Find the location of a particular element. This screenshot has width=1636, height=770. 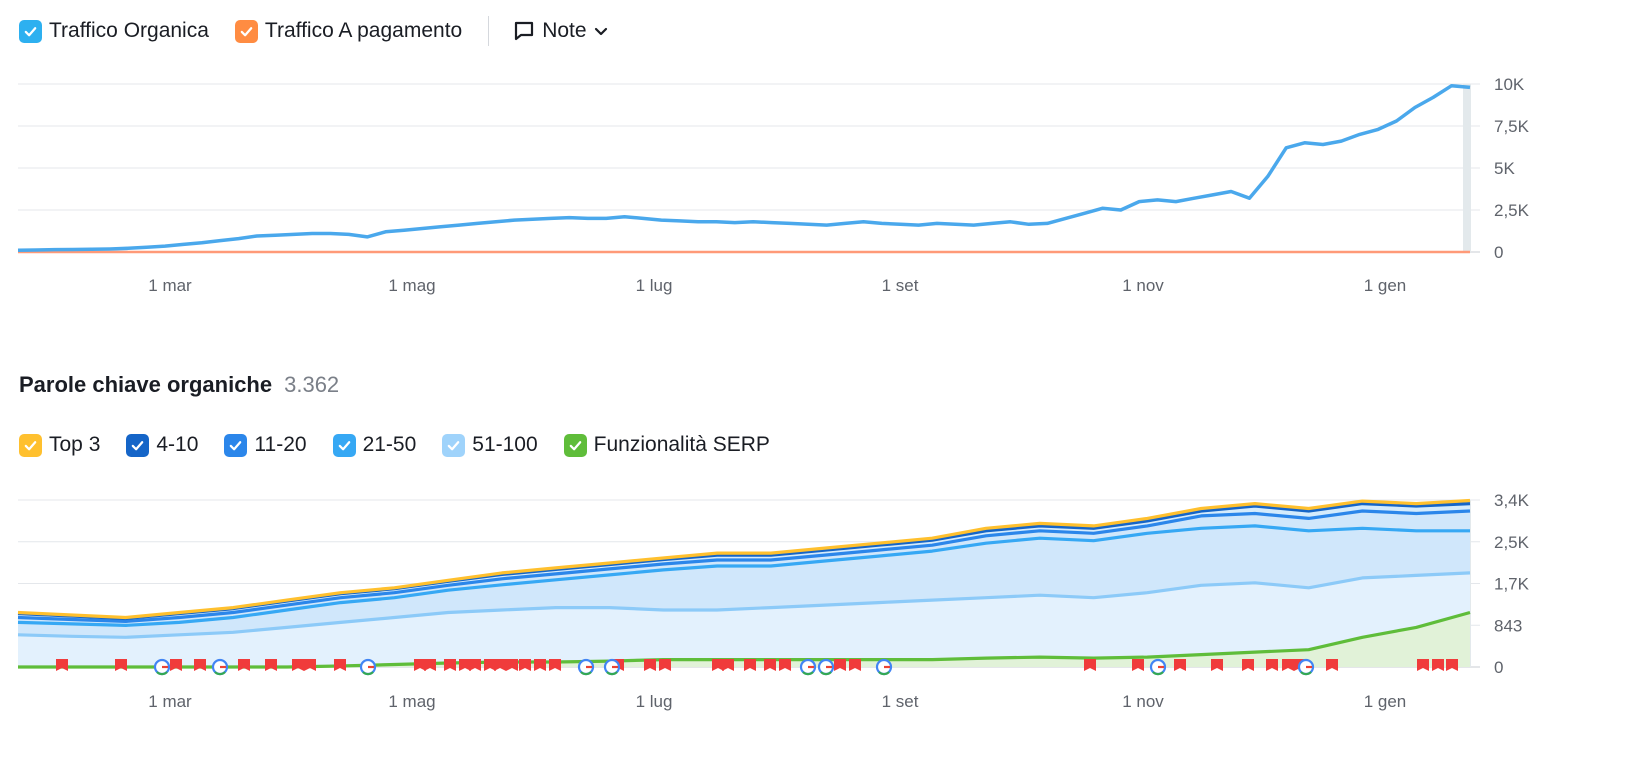

current-period-band is located at coordinates (1467, 168).